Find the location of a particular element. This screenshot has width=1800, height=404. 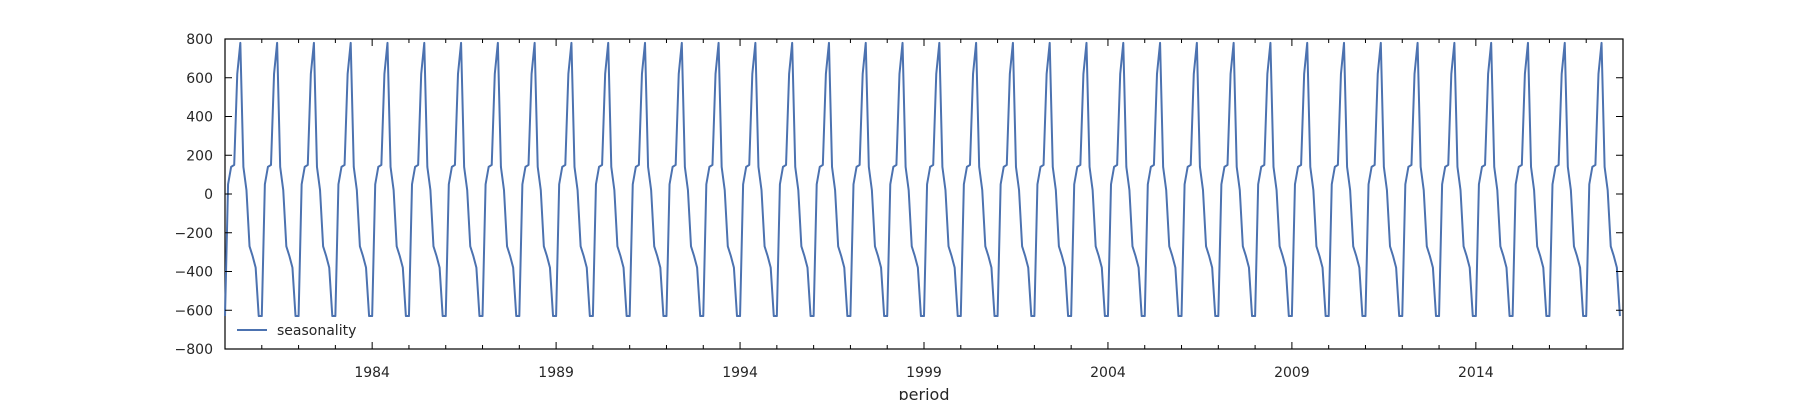

y-tick-label: −600 is located at coordinates (194, 311).